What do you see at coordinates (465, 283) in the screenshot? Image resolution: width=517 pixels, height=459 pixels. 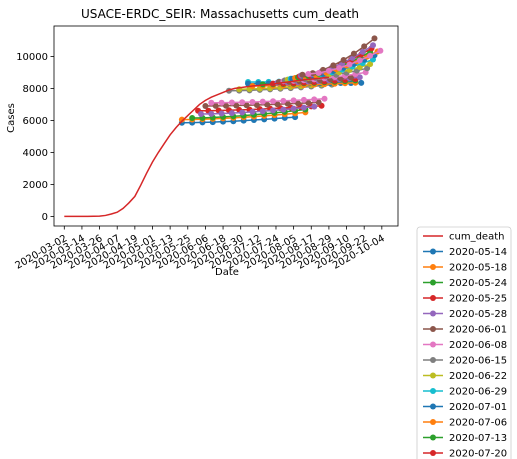 I see `legend-entry: 2020-05-24` at bounding box center [465, 283].